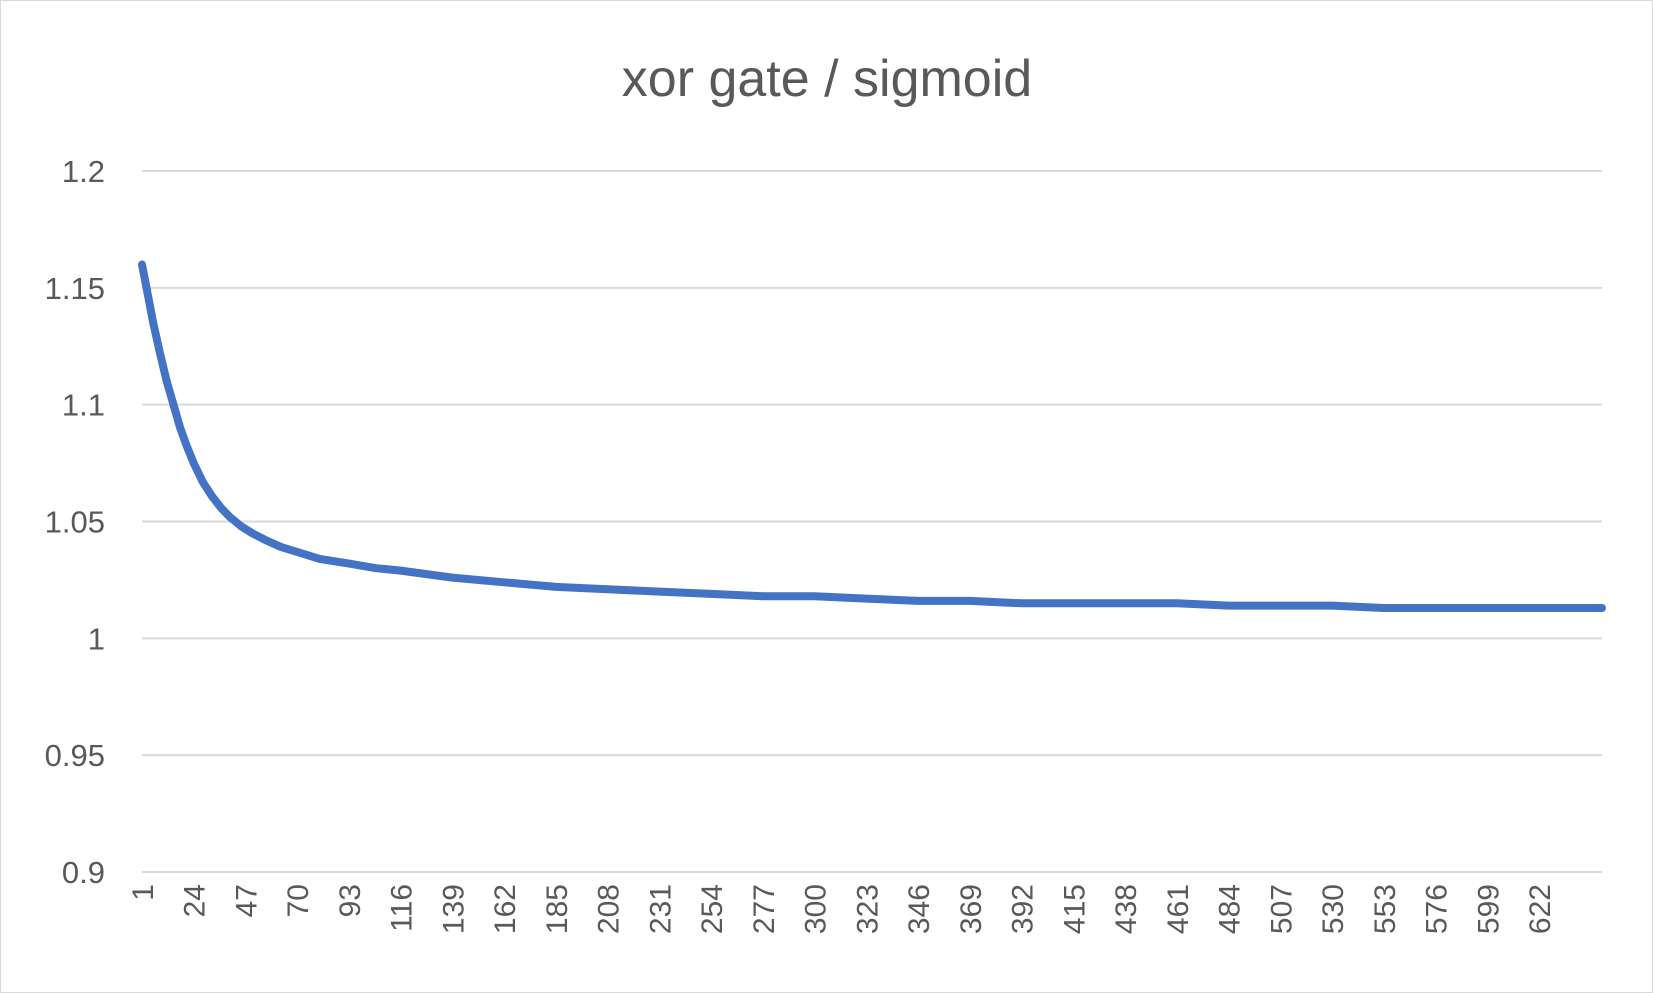  I want to click on y-tick-label: 0.95, so click(75, 755).